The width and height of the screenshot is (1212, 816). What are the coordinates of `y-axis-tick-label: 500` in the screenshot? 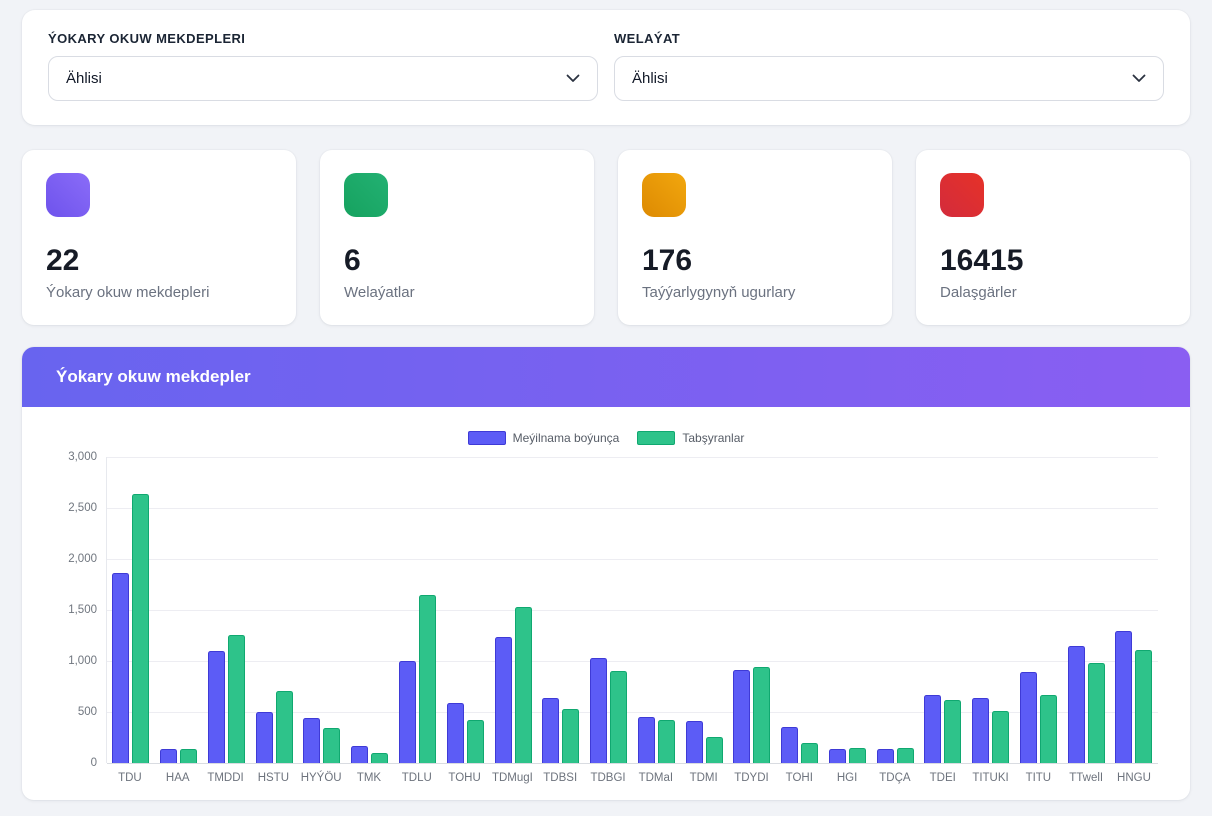 It's located at (87, 712).